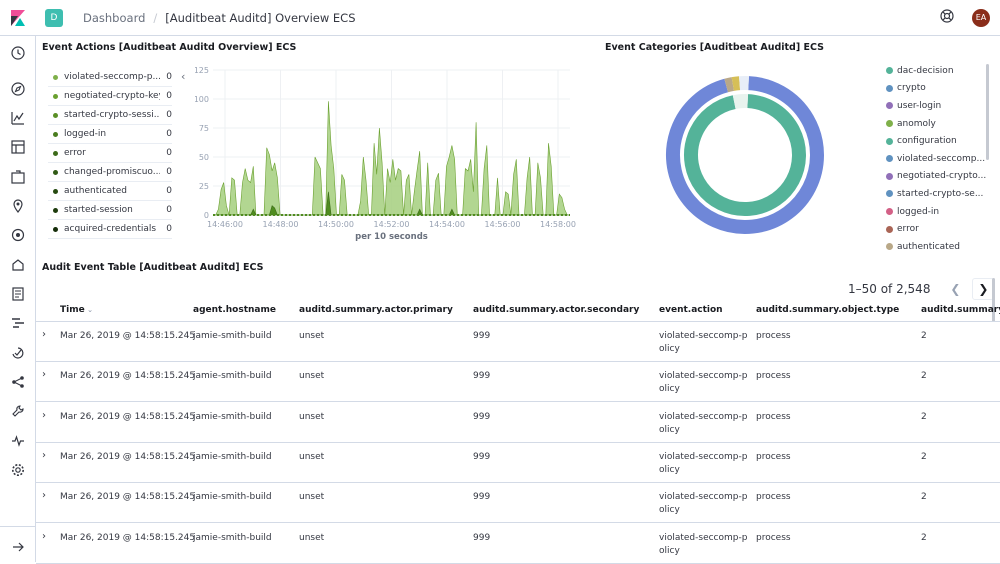 The height and width of the screenshot is (564, 1000). I want to click on category-legend-item: user-login, so click(936, 106).